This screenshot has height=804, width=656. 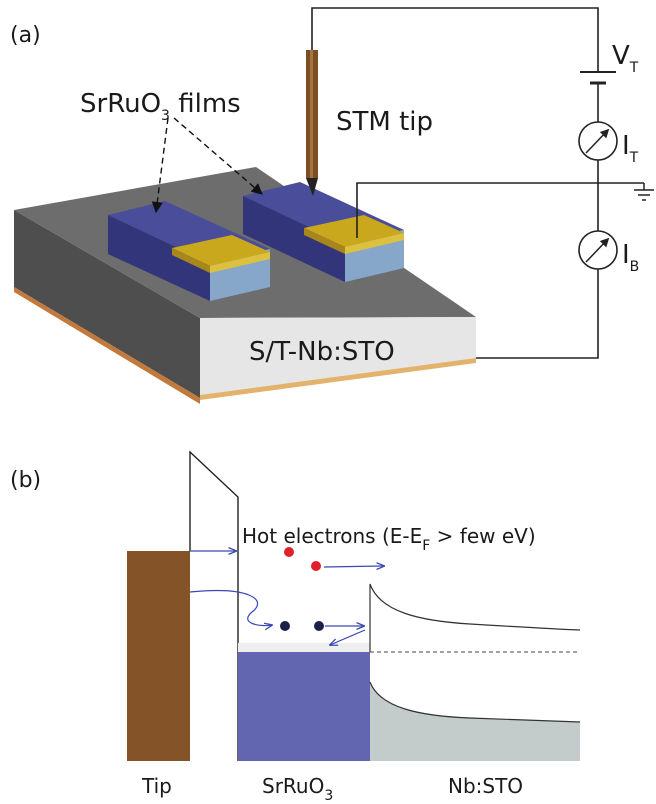 What do you see at coordinates (630, 257) in the screenshot?
I see `ib-label: IB` at bounding box center [630, 257].